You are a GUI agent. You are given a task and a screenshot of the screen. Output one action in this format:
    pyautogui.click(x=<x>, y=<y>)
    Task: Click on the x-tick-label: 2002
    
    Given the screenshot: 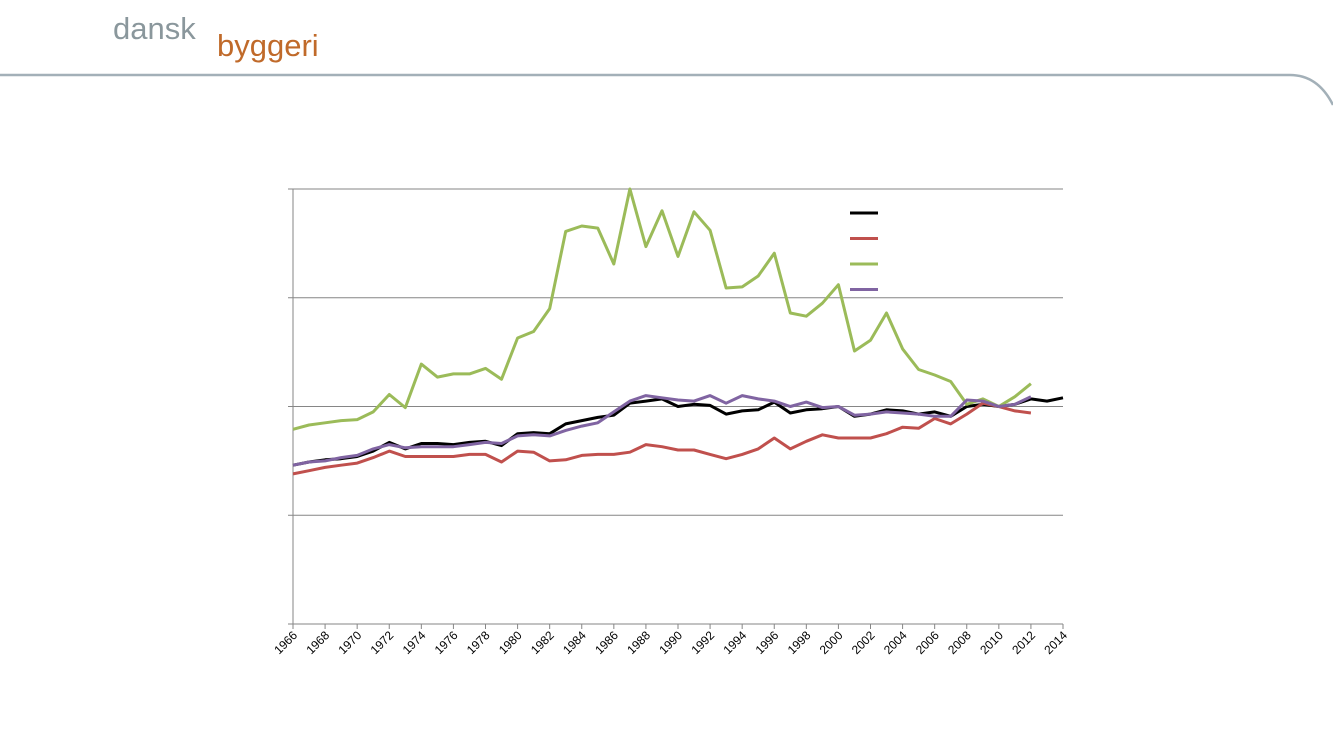 What is the action you would take?
    pyautogui.click(x=863, y=642)
    